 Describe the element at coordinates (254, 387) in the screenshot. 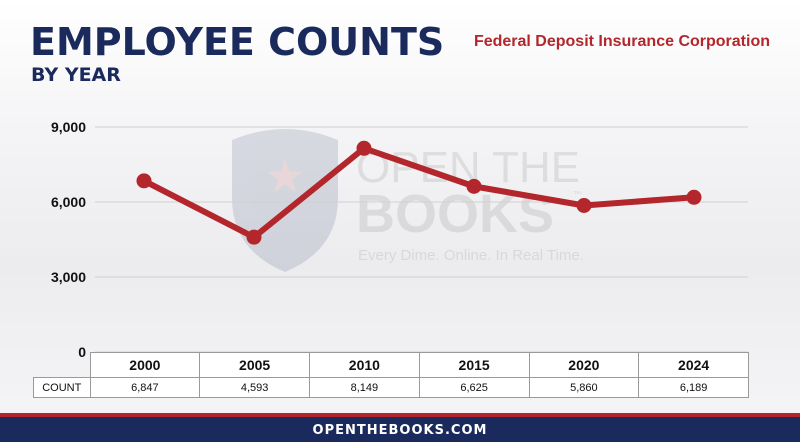

I see `data-label: 4,593` at that location.